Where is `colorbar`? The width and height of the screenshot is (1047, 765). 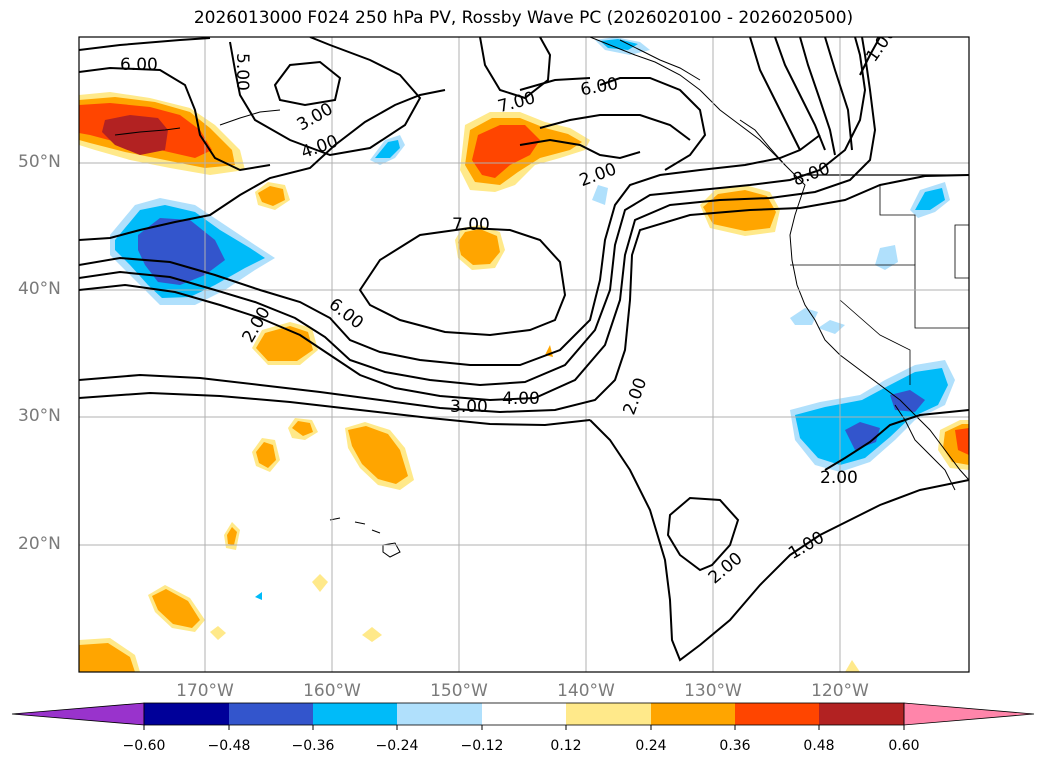 colorbar is located at coordinates (523, 716).